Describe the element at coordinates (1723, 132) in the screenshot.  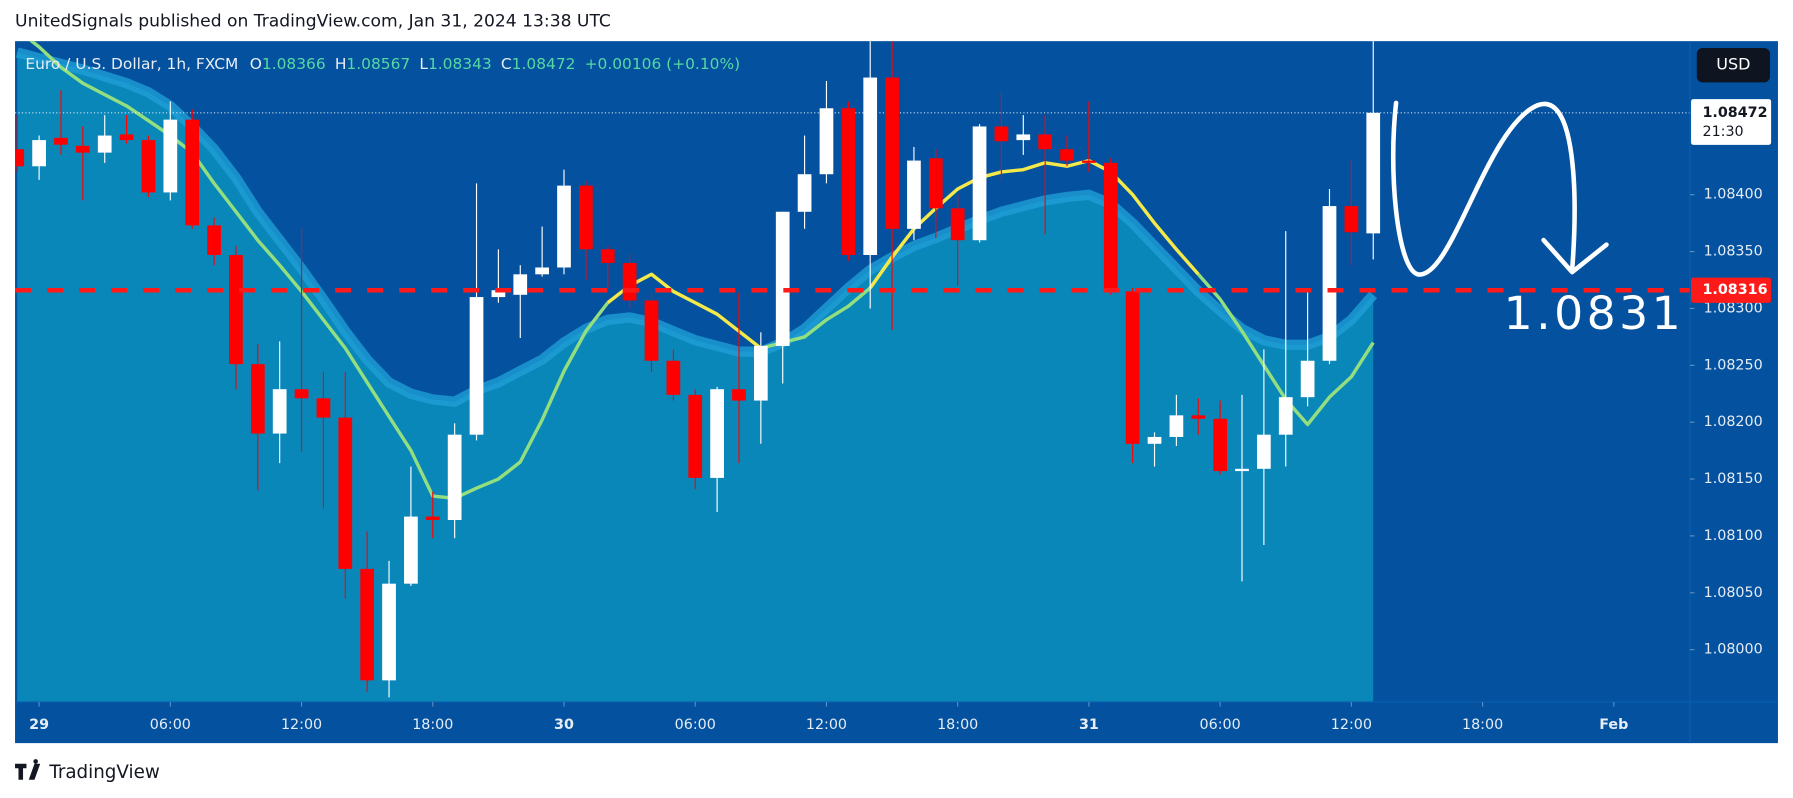
I see `countdown-label: 21:30` at that location.